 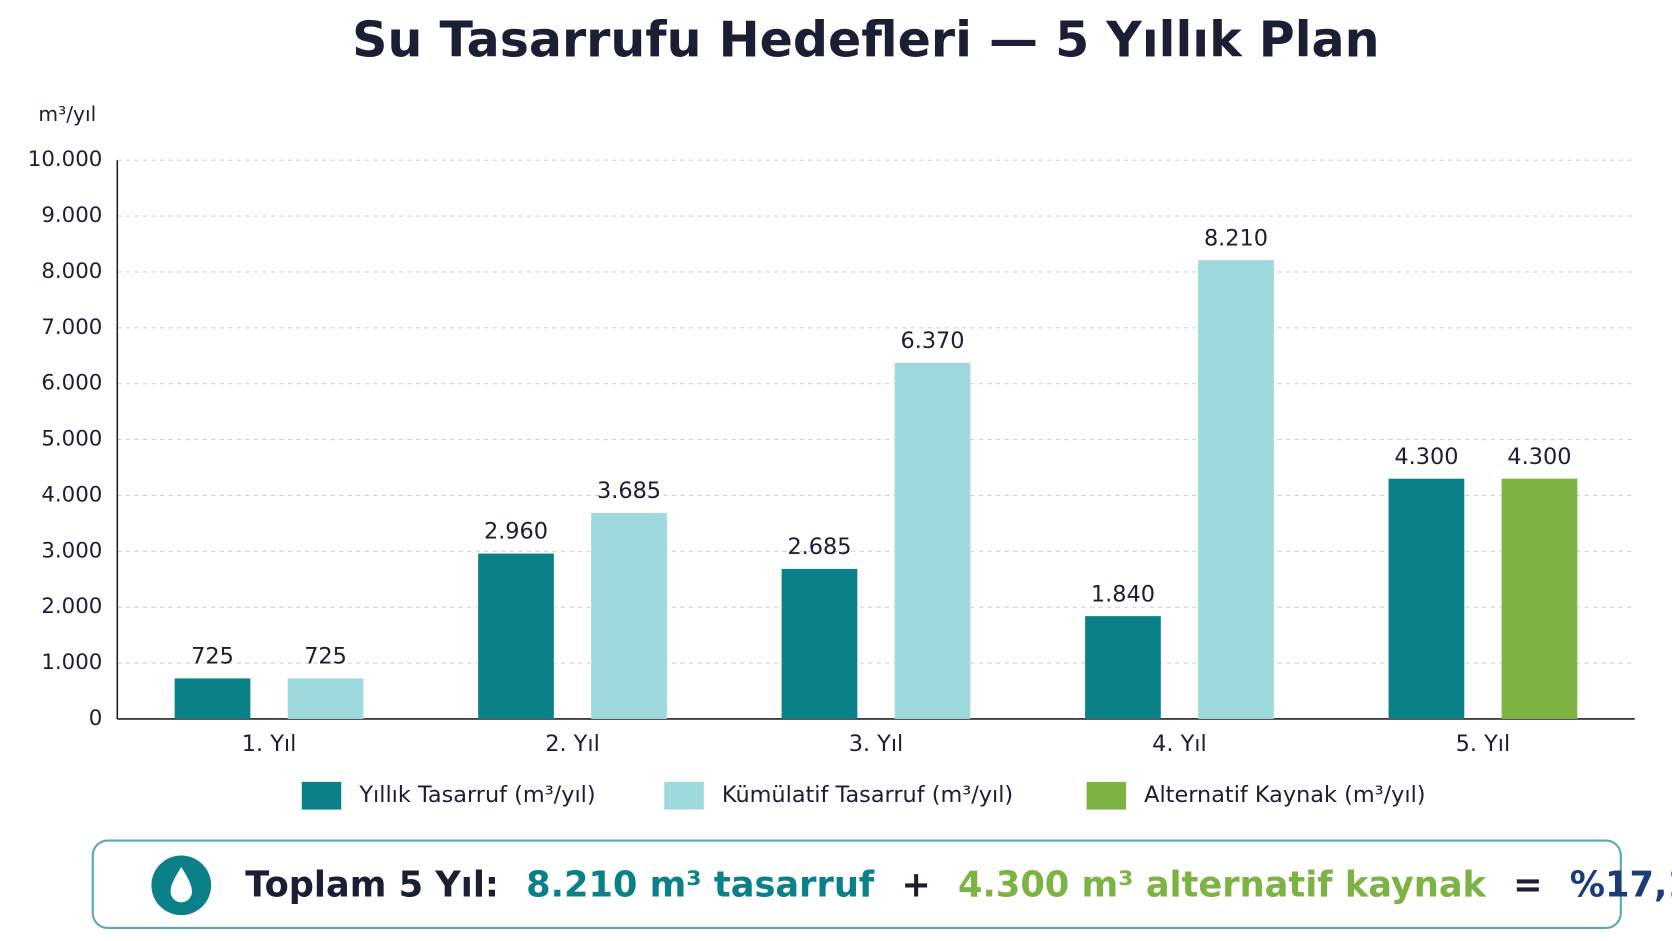 What do you see at coordinates (629, 491) in the screenshot?
I see `value-label: 3.685` at bounding box center [629, 491].